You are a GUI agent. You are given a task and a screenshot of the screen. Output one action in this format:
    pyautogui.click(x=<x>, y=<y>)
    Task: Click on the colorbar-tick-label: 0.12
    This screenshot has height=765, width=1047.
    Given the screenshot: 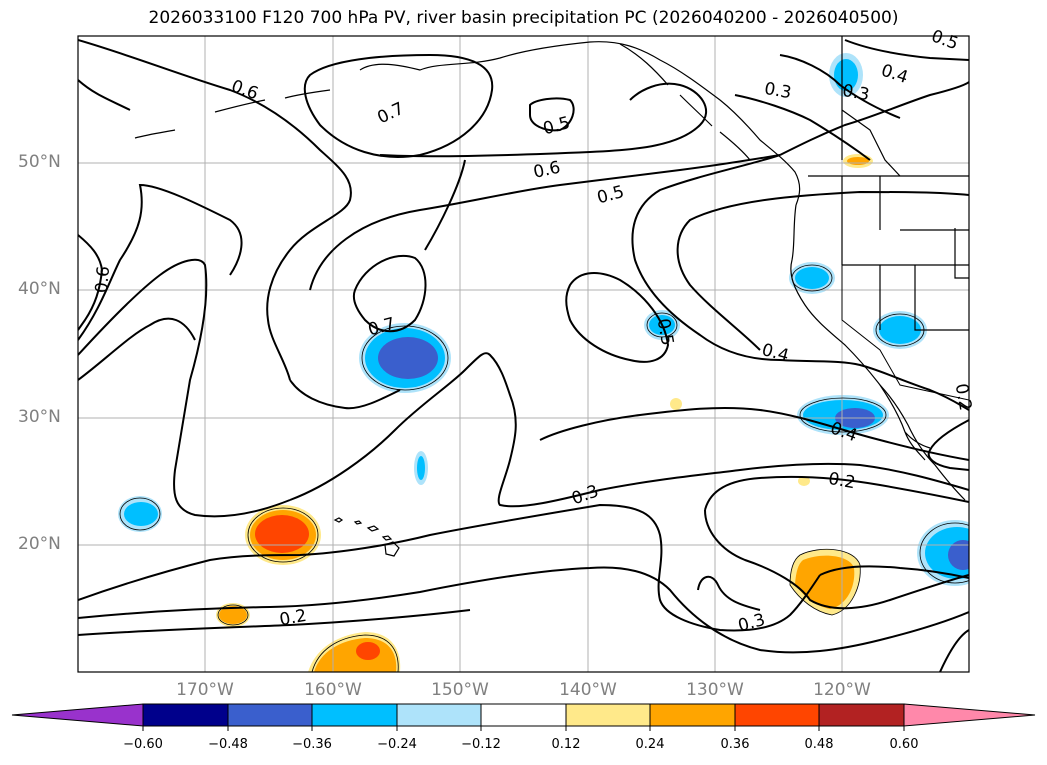 What is the action you would take?
    pyautogui.click(x=566, y=744)
    